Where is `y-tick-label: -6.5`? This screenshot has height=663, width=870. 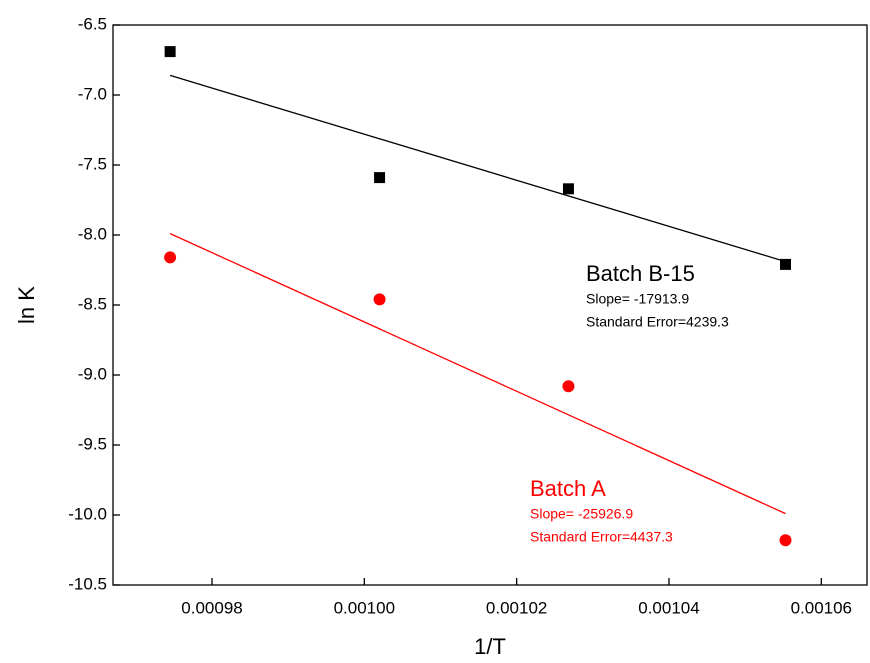
y-tick-label: -6.5 is located at coordinates (92, 23).